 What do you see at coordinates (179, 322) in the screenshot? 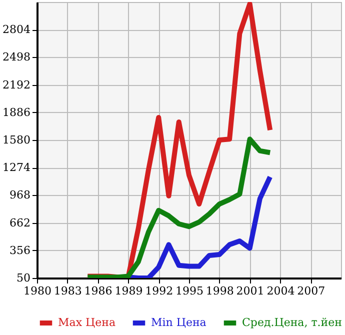
I see `legend-label: Min Цена` at bounding box center [179, 322].